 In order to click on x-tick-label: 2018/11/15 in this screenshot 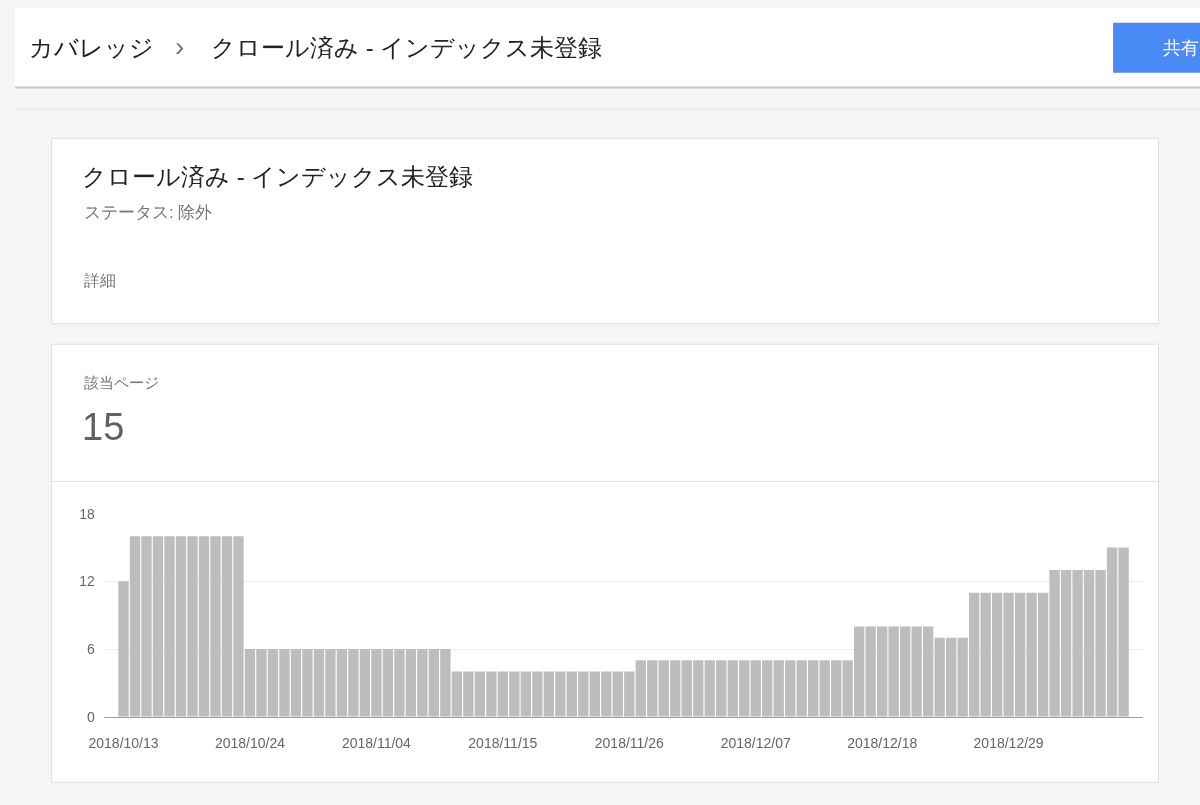, I will do `click(503, 743)`.